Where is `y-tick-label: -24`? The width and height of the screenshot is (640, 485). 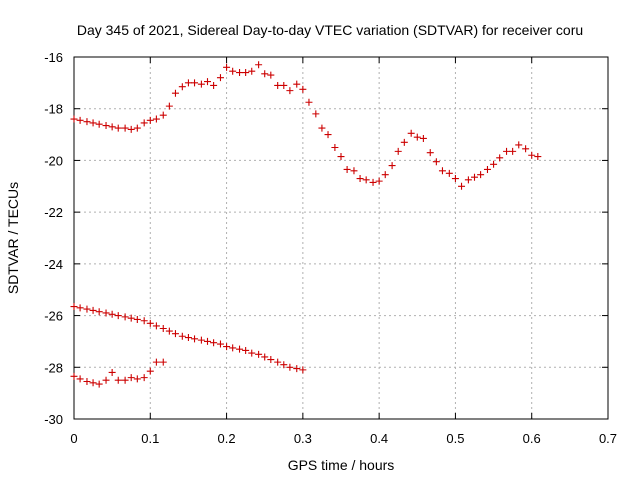
y-tick-label: -24 is located at coordinates (53, 264).